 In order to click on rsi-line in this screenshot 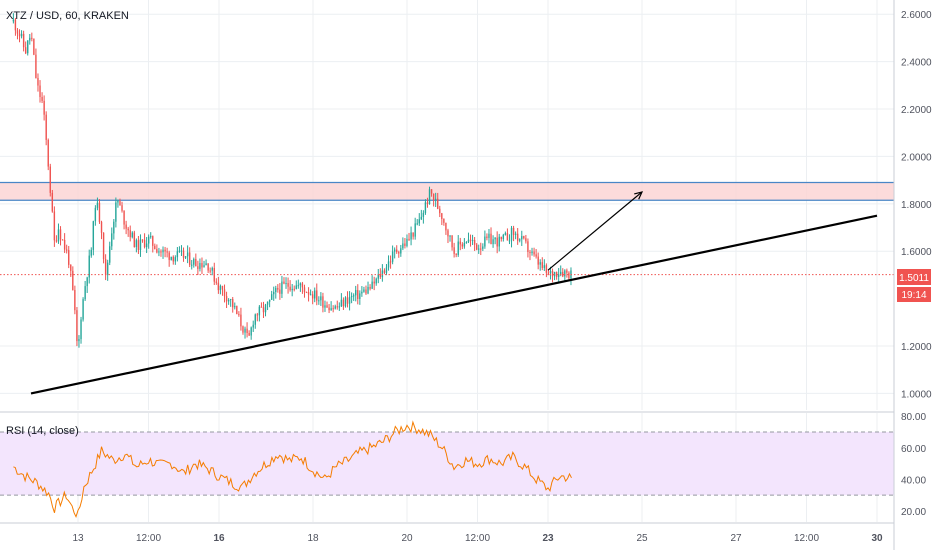, I will do `click(292, 469)`.